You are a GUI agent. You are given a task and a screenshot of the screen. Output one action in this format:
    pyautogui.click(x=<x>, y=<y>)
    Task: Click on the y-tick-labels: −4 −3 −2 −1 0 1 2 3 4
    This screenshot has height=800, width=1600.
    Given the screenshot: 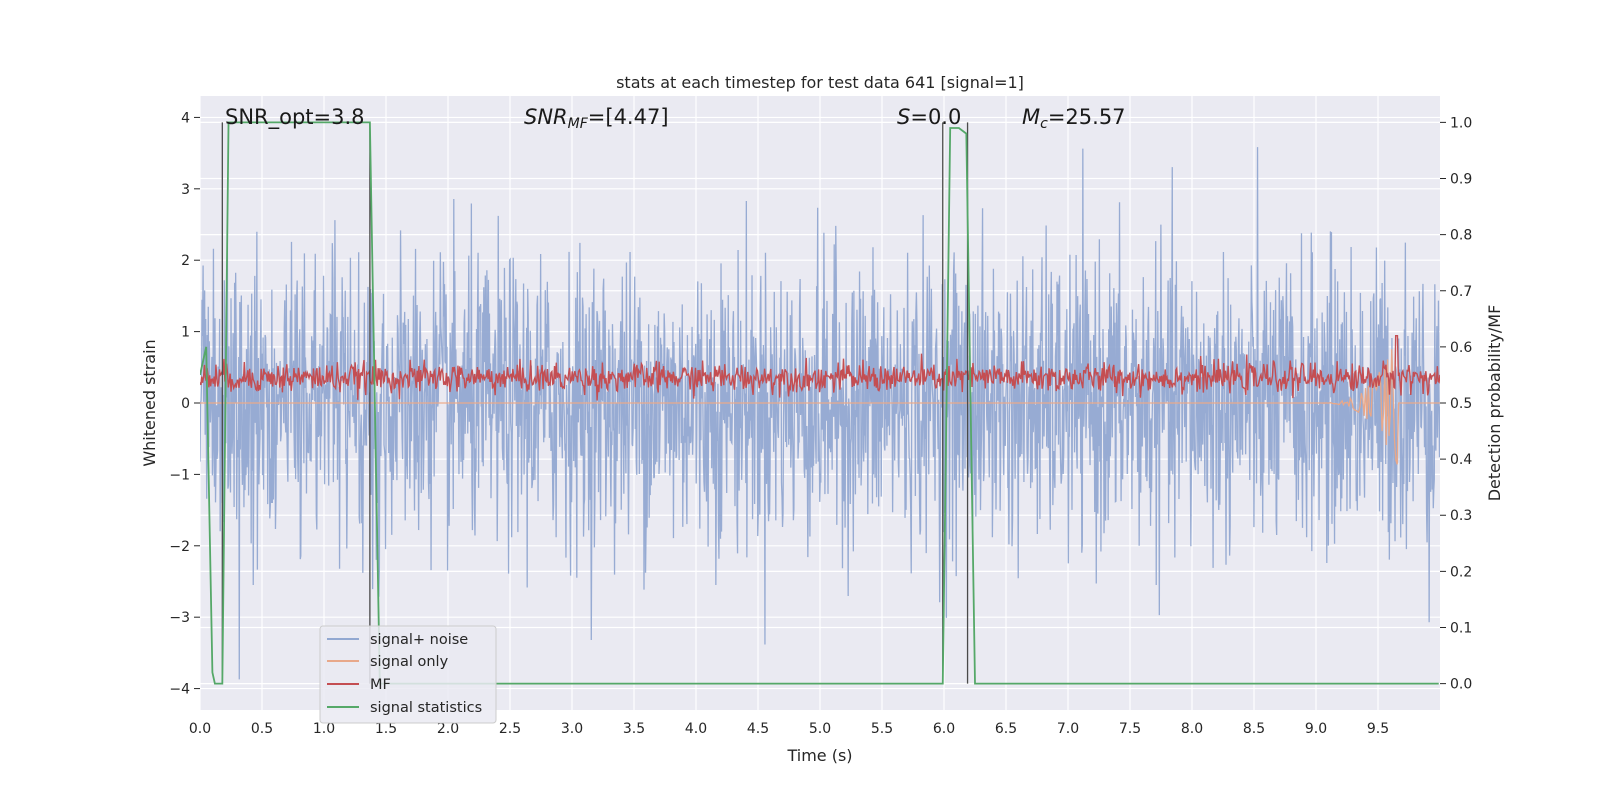 What is the action you would take?
    pyautogui.click(x=184, y=404)
    